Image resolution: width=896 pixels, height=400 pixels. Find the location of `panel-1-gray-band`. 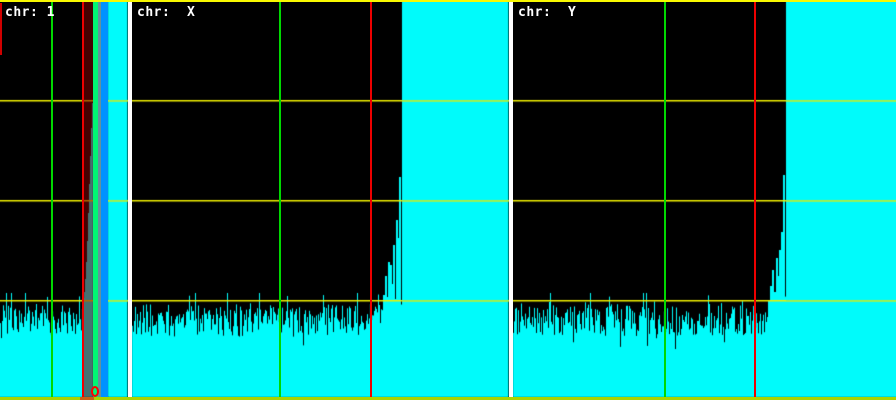

panel-1-gray-band is located at coordinates (99, 199).